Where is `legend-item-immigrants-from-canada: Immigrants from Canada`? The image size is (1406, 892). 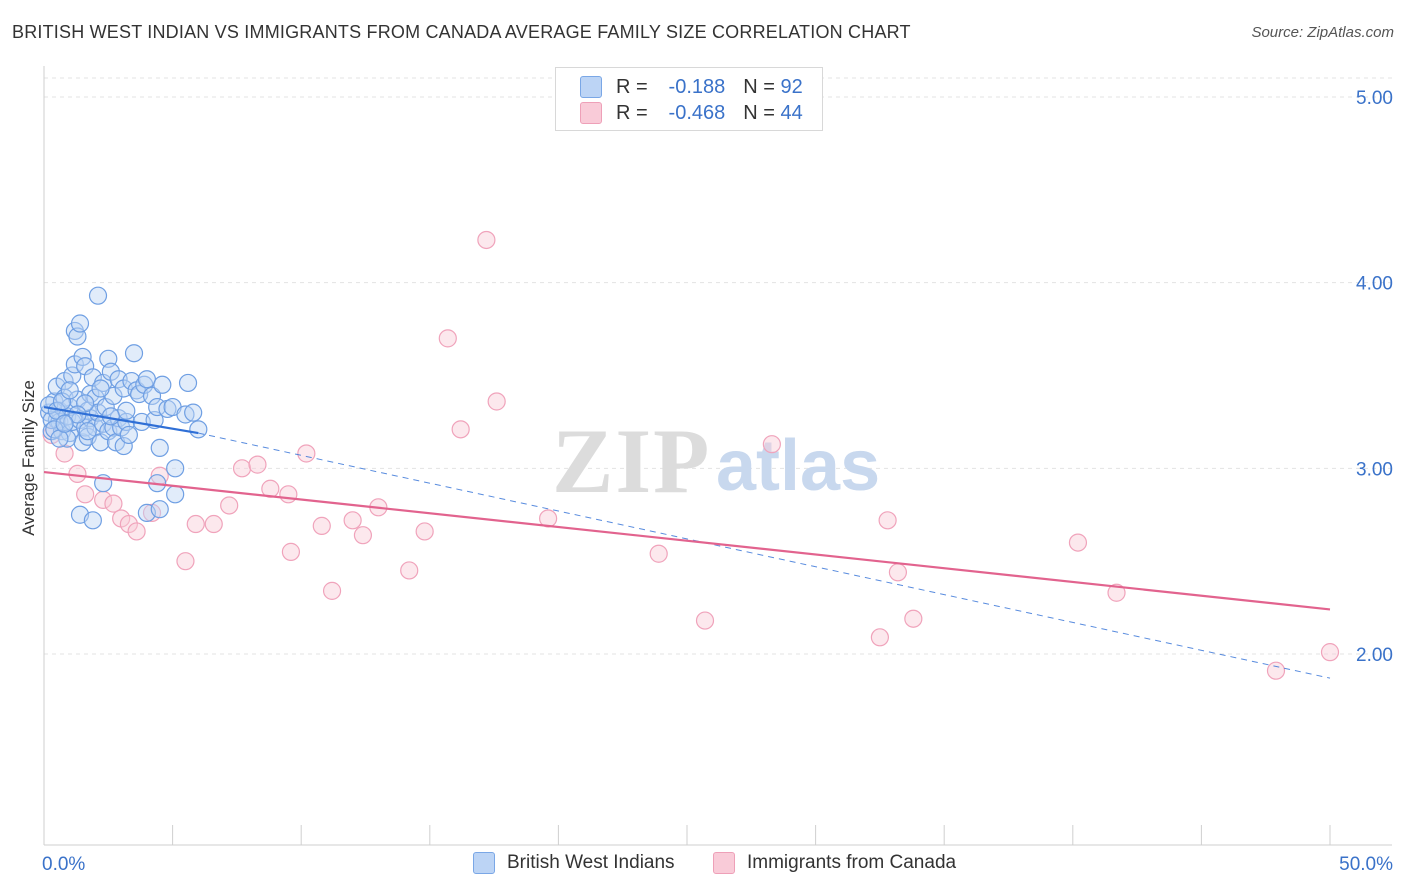 legend-item-immigrants-from-canada: Immigrants from Canada is located at coordinates (834, 863).